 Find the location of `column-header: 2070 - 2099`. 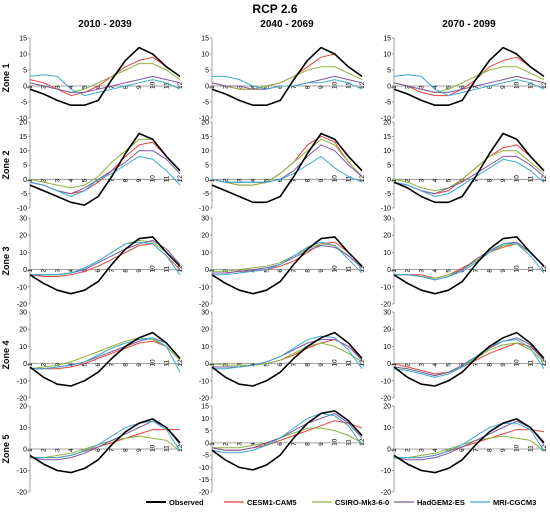

column-header: 2070 - 2099 is located at coordinates (469, 24).